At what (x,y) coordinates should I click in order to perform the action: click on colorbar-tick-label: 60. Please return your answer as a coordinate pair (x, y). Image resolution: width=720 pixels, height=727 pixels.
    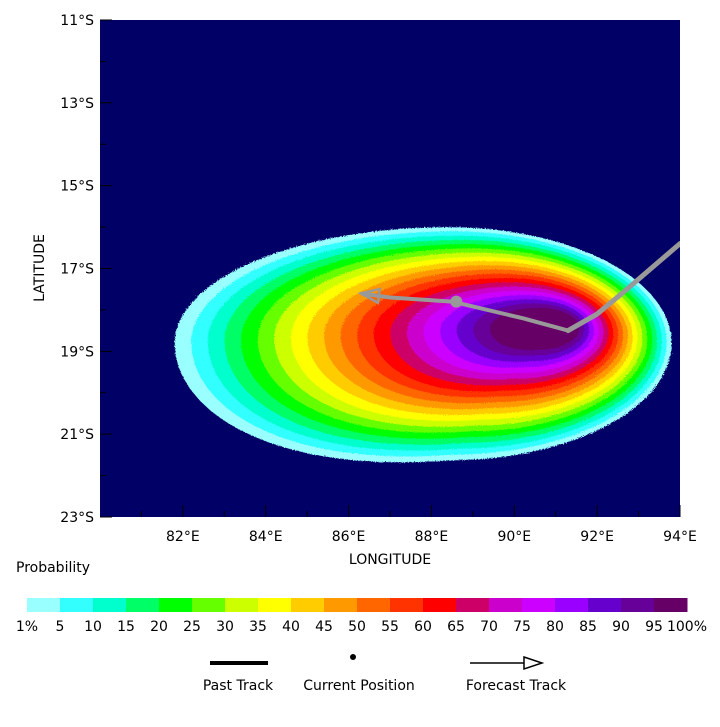
    Looking at the image, I should click on (423, 627).